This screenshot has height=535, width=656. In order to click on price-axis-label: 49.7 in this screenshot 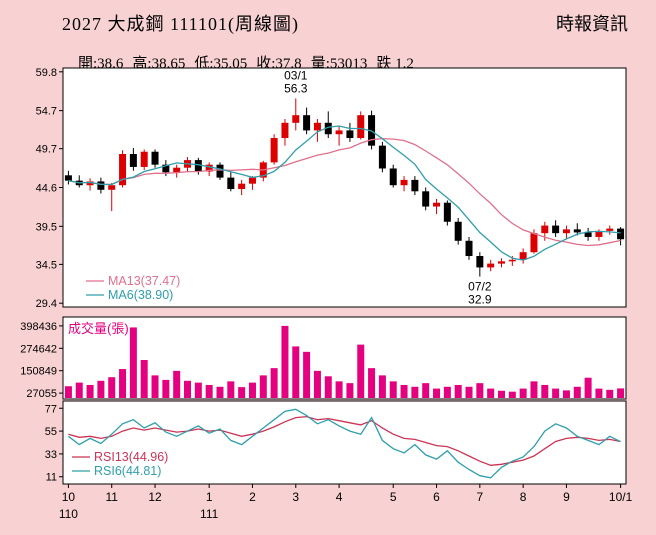, I will do `click(46, 150)`.